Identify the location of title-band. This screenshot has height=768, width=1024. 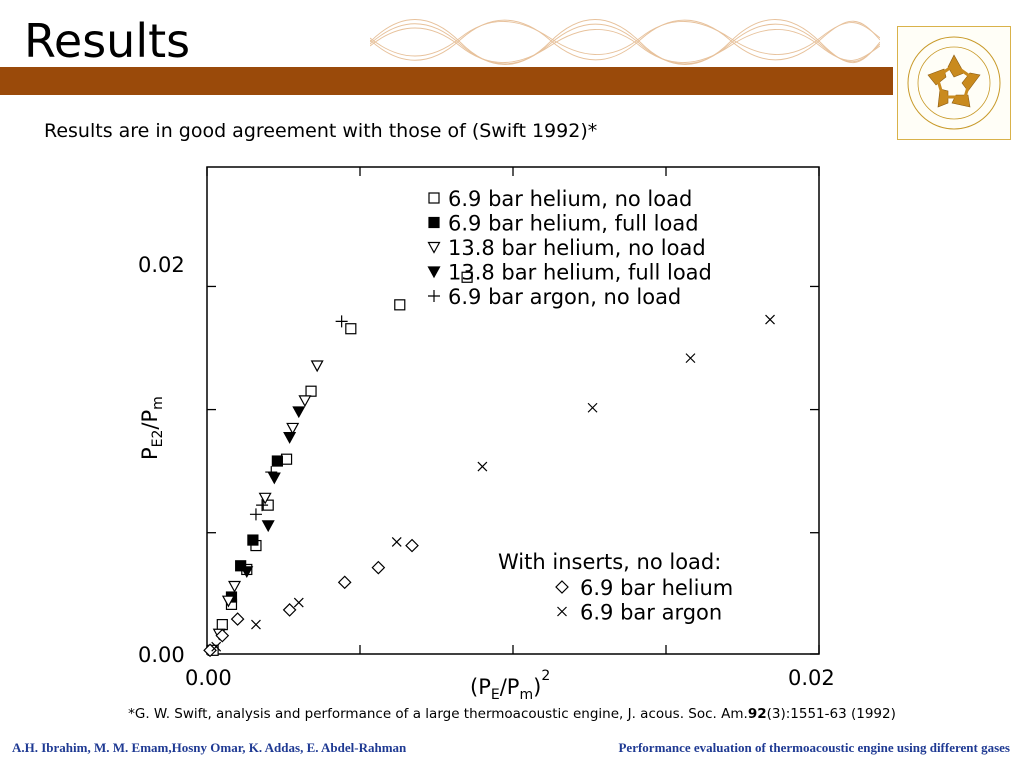
(446, 81).